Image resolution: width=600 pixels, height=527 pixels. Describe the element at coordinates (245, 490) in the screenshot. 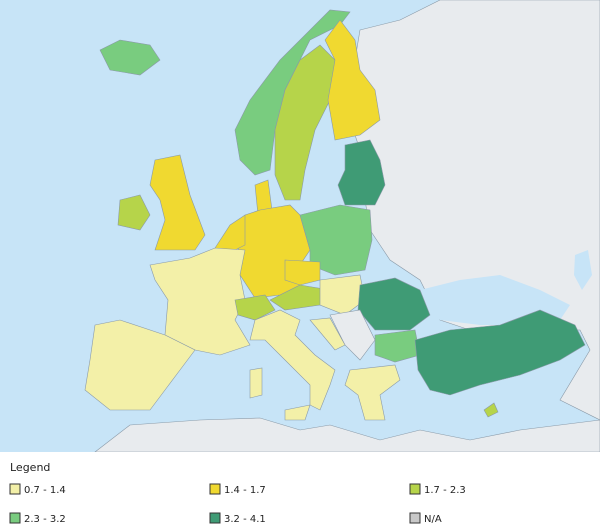

I see `legend-label: 1.4 - 1.7` at that location.